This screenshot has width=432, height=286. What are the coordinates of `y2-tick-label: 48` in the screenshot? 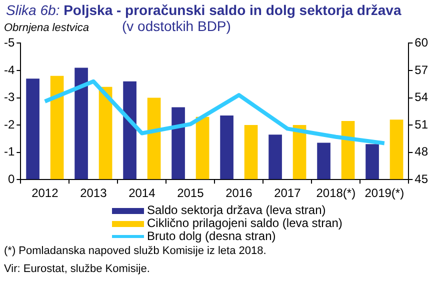 It's located at (421, 151).